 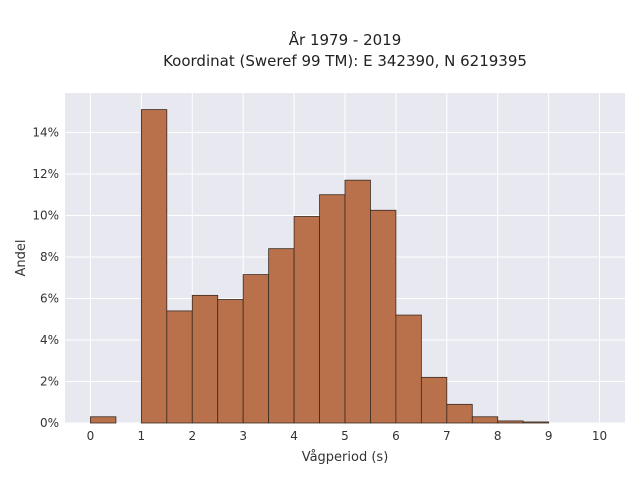 What do you see at coordinates (345, 457) in the screenshot?
I see `x-axis-label: Vågperiod (s)` at bounding box center [345, 457].